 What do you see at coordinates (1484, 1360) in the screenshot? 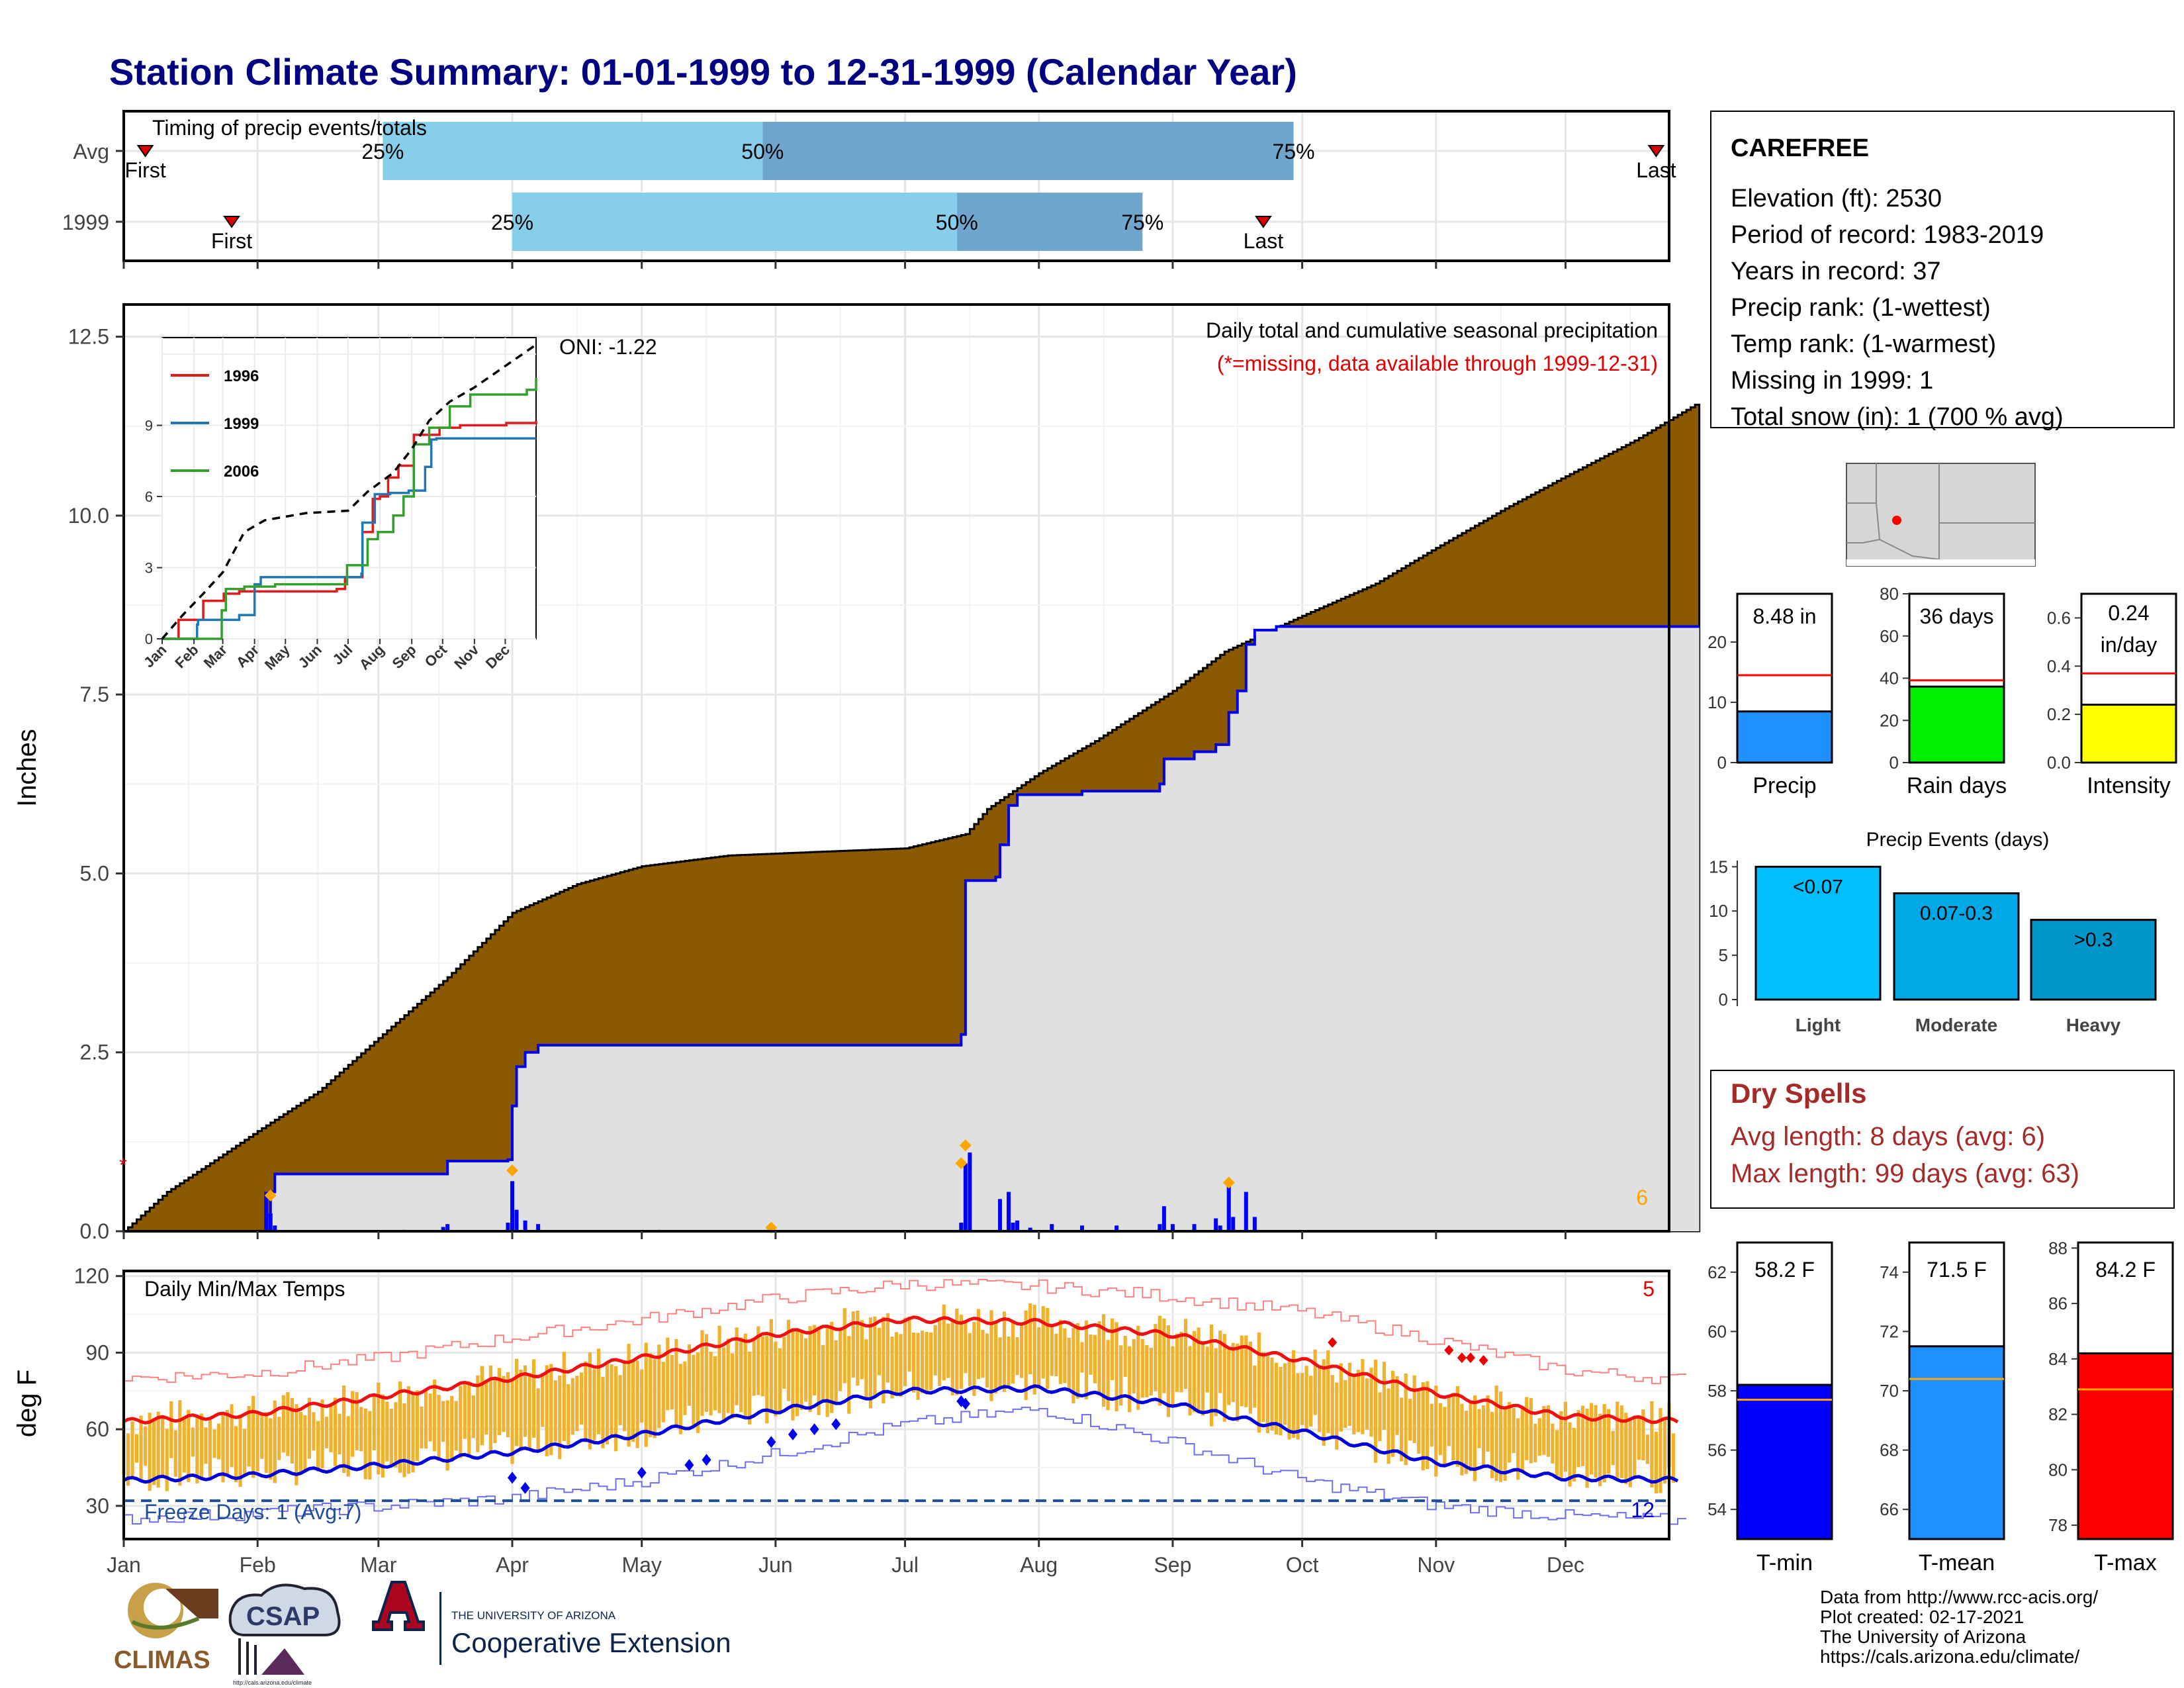
I see `record-high-marker` at bounding box center [1484, 1360].